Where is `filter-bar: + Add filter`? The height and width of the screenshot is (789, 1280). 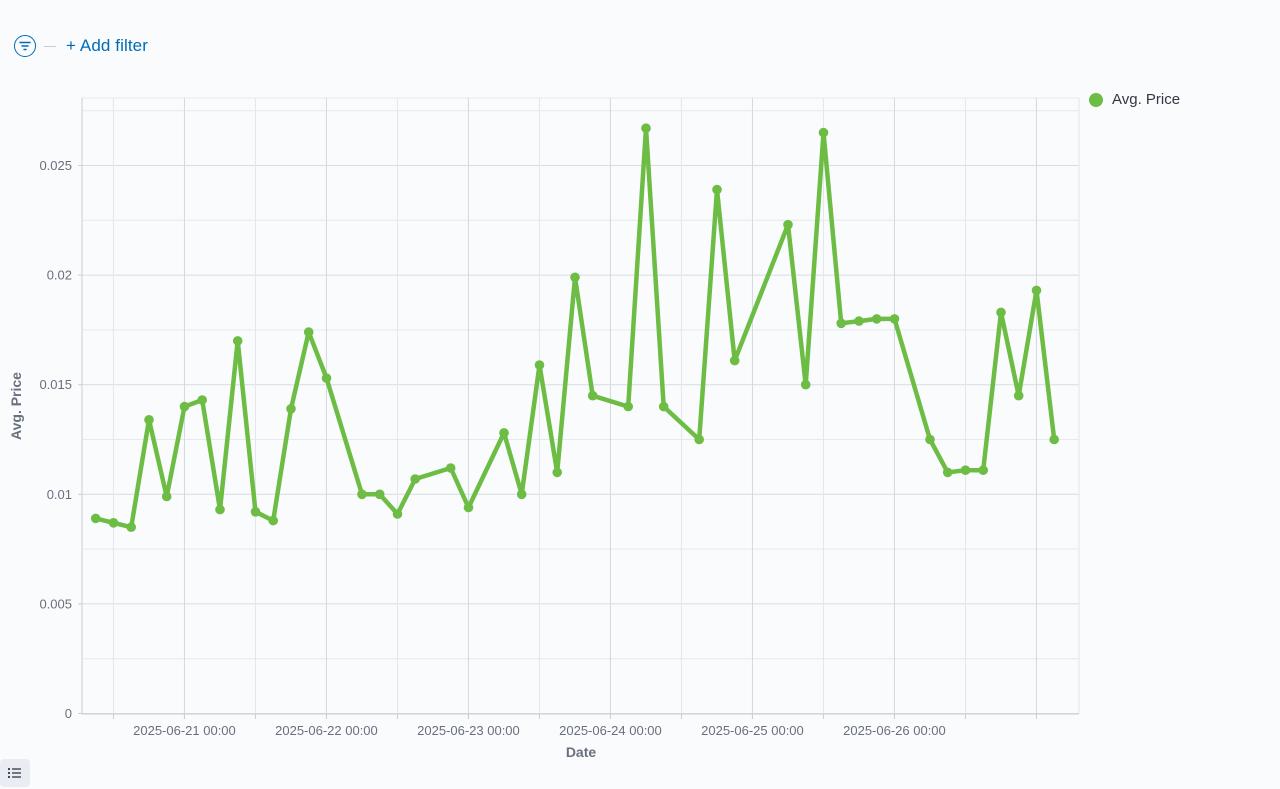
filter-bar: + Add filter is located at coordinates (81, 46).